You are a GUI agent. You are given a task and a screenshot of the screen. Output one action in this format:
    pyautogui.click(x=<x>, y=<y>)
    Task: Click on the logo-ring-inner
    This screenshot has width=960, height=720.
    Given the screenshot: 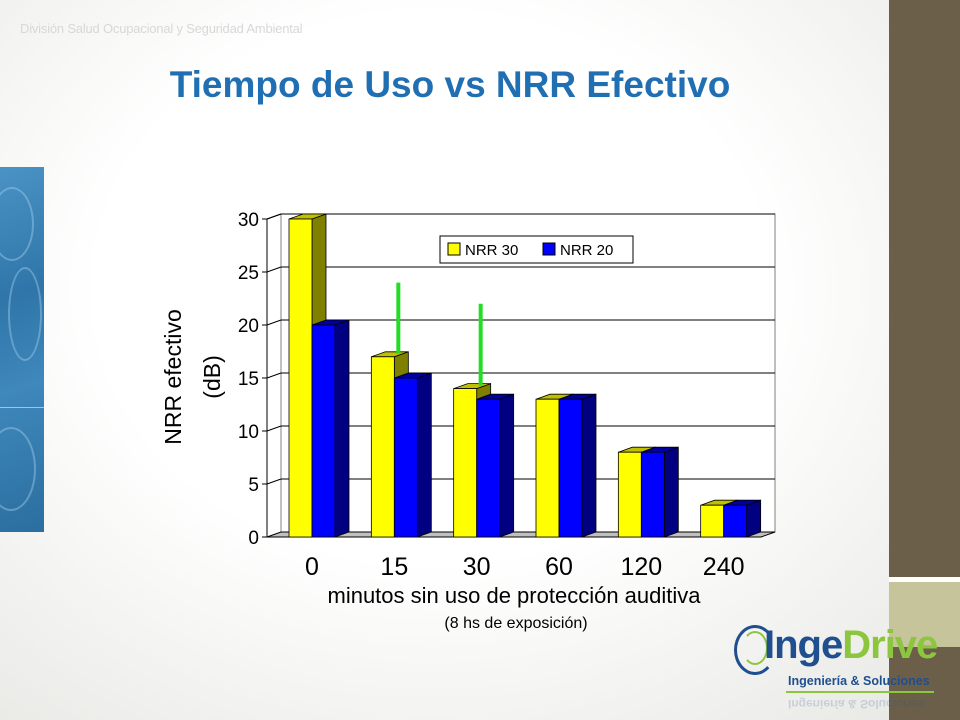 What is the action you would take?
    pyautogui.click(x=755, y=648)
    